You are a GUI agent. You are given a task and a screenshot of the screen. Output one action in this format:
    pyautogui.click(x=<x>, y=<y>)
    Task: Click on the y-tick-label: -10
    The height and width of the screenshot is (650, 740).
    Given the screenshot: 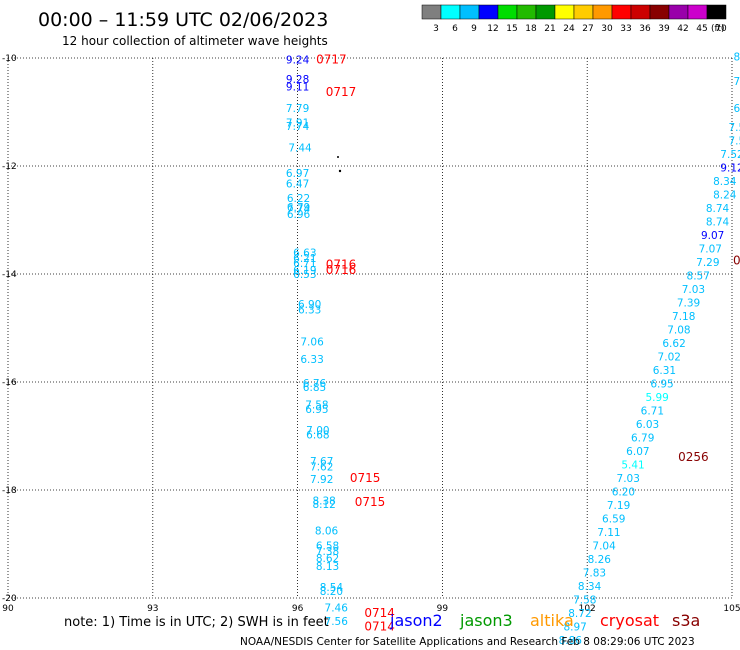 What is the action you would take?
    pyautogui.click(x=9, y=59)
    